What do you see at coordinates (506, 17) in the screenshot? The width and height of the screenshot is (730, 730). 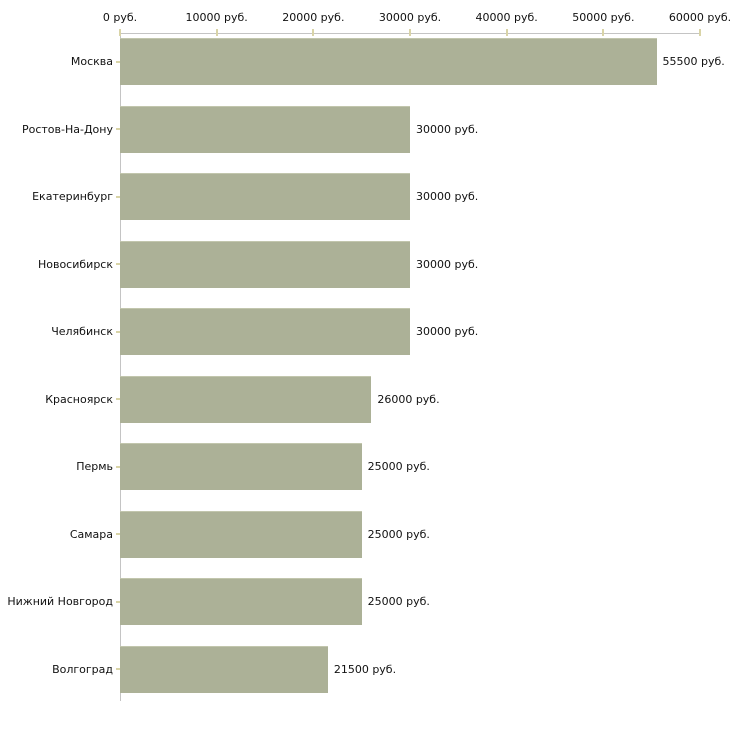 I see `x-axis-tick-label: 40000 руб.` at bounding box center [506, 17].